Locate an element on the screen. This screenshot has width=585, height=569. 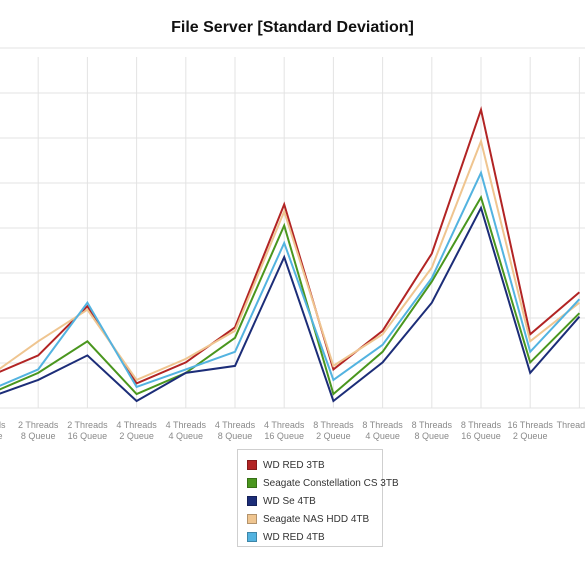
legend-item: WD RED 4TB is located at coordinates (286, 537).